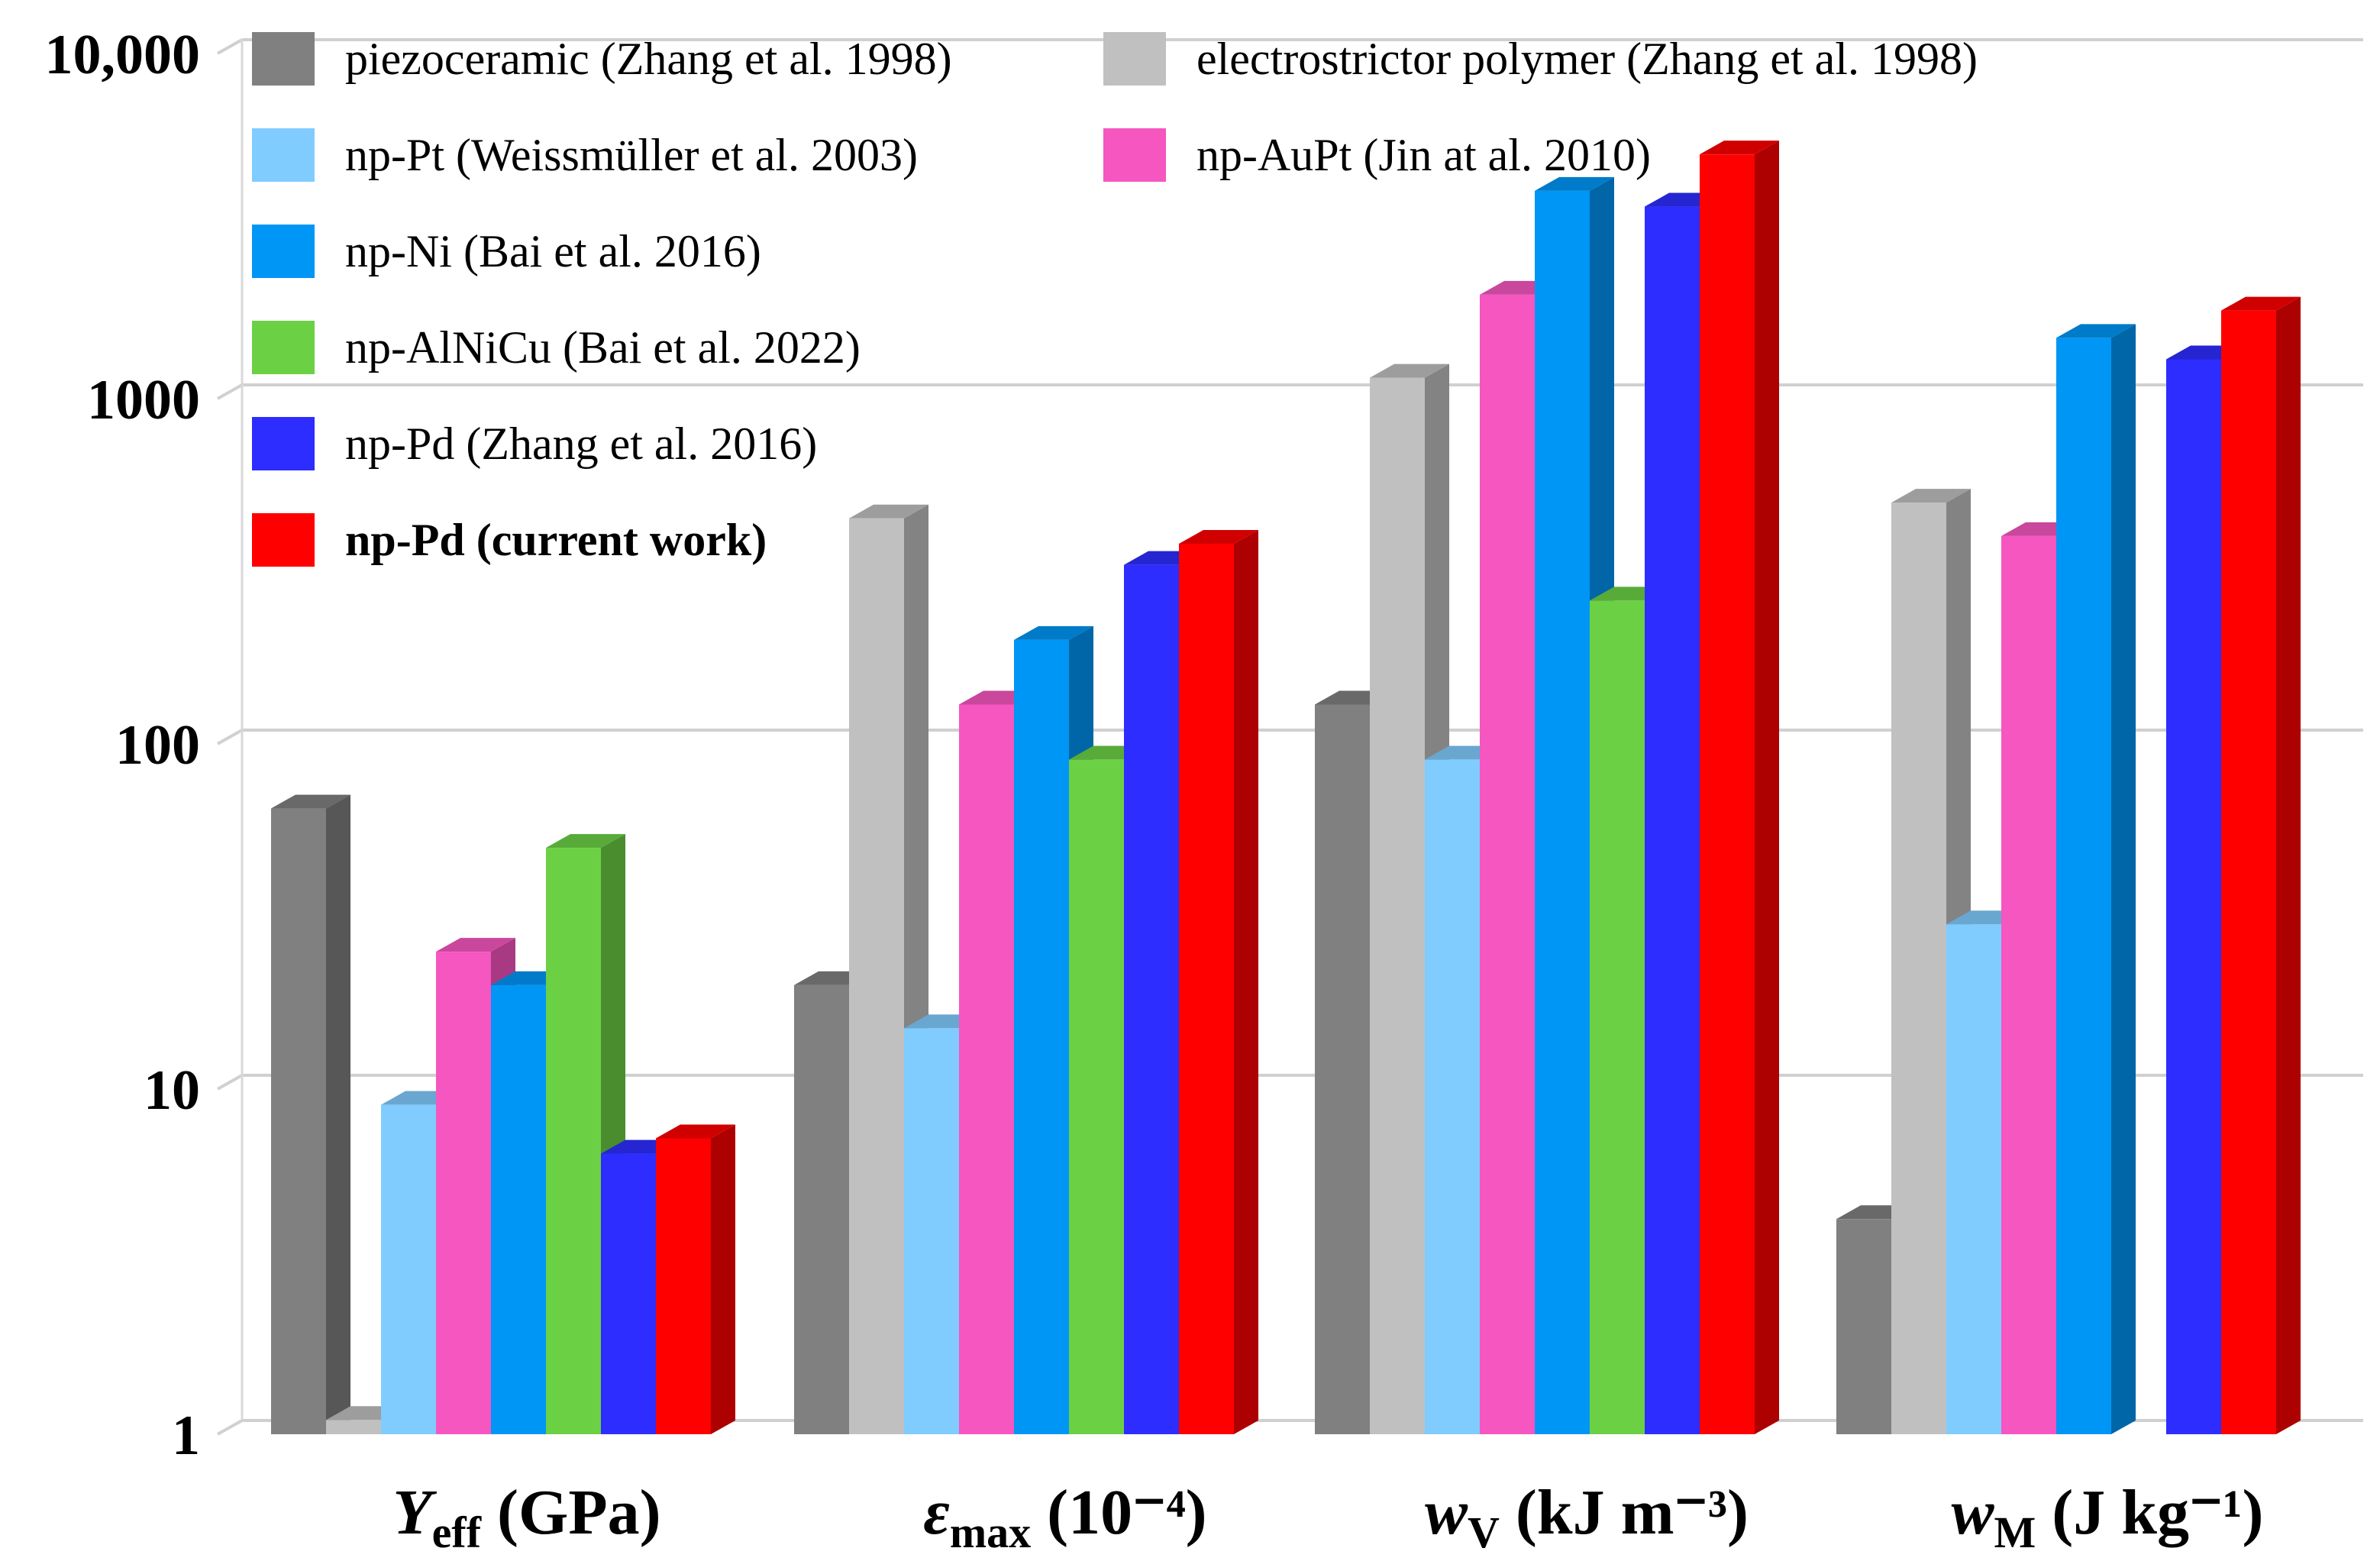 The image size is (2380, 1561). Describe the element at coordinates (157, 746) in the screenshot. I see `y-tick-label: 100` at that location.